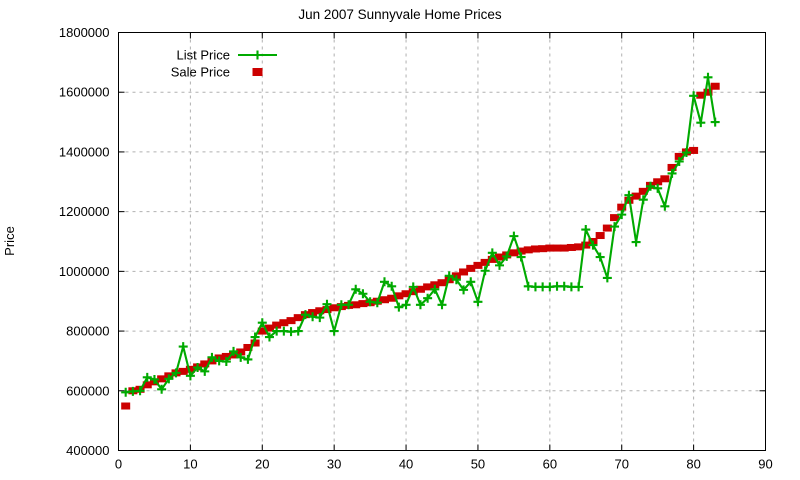 This screenshot has width=800, height=480. I want to click on y-tick-label: 600000, so click(87, 390).